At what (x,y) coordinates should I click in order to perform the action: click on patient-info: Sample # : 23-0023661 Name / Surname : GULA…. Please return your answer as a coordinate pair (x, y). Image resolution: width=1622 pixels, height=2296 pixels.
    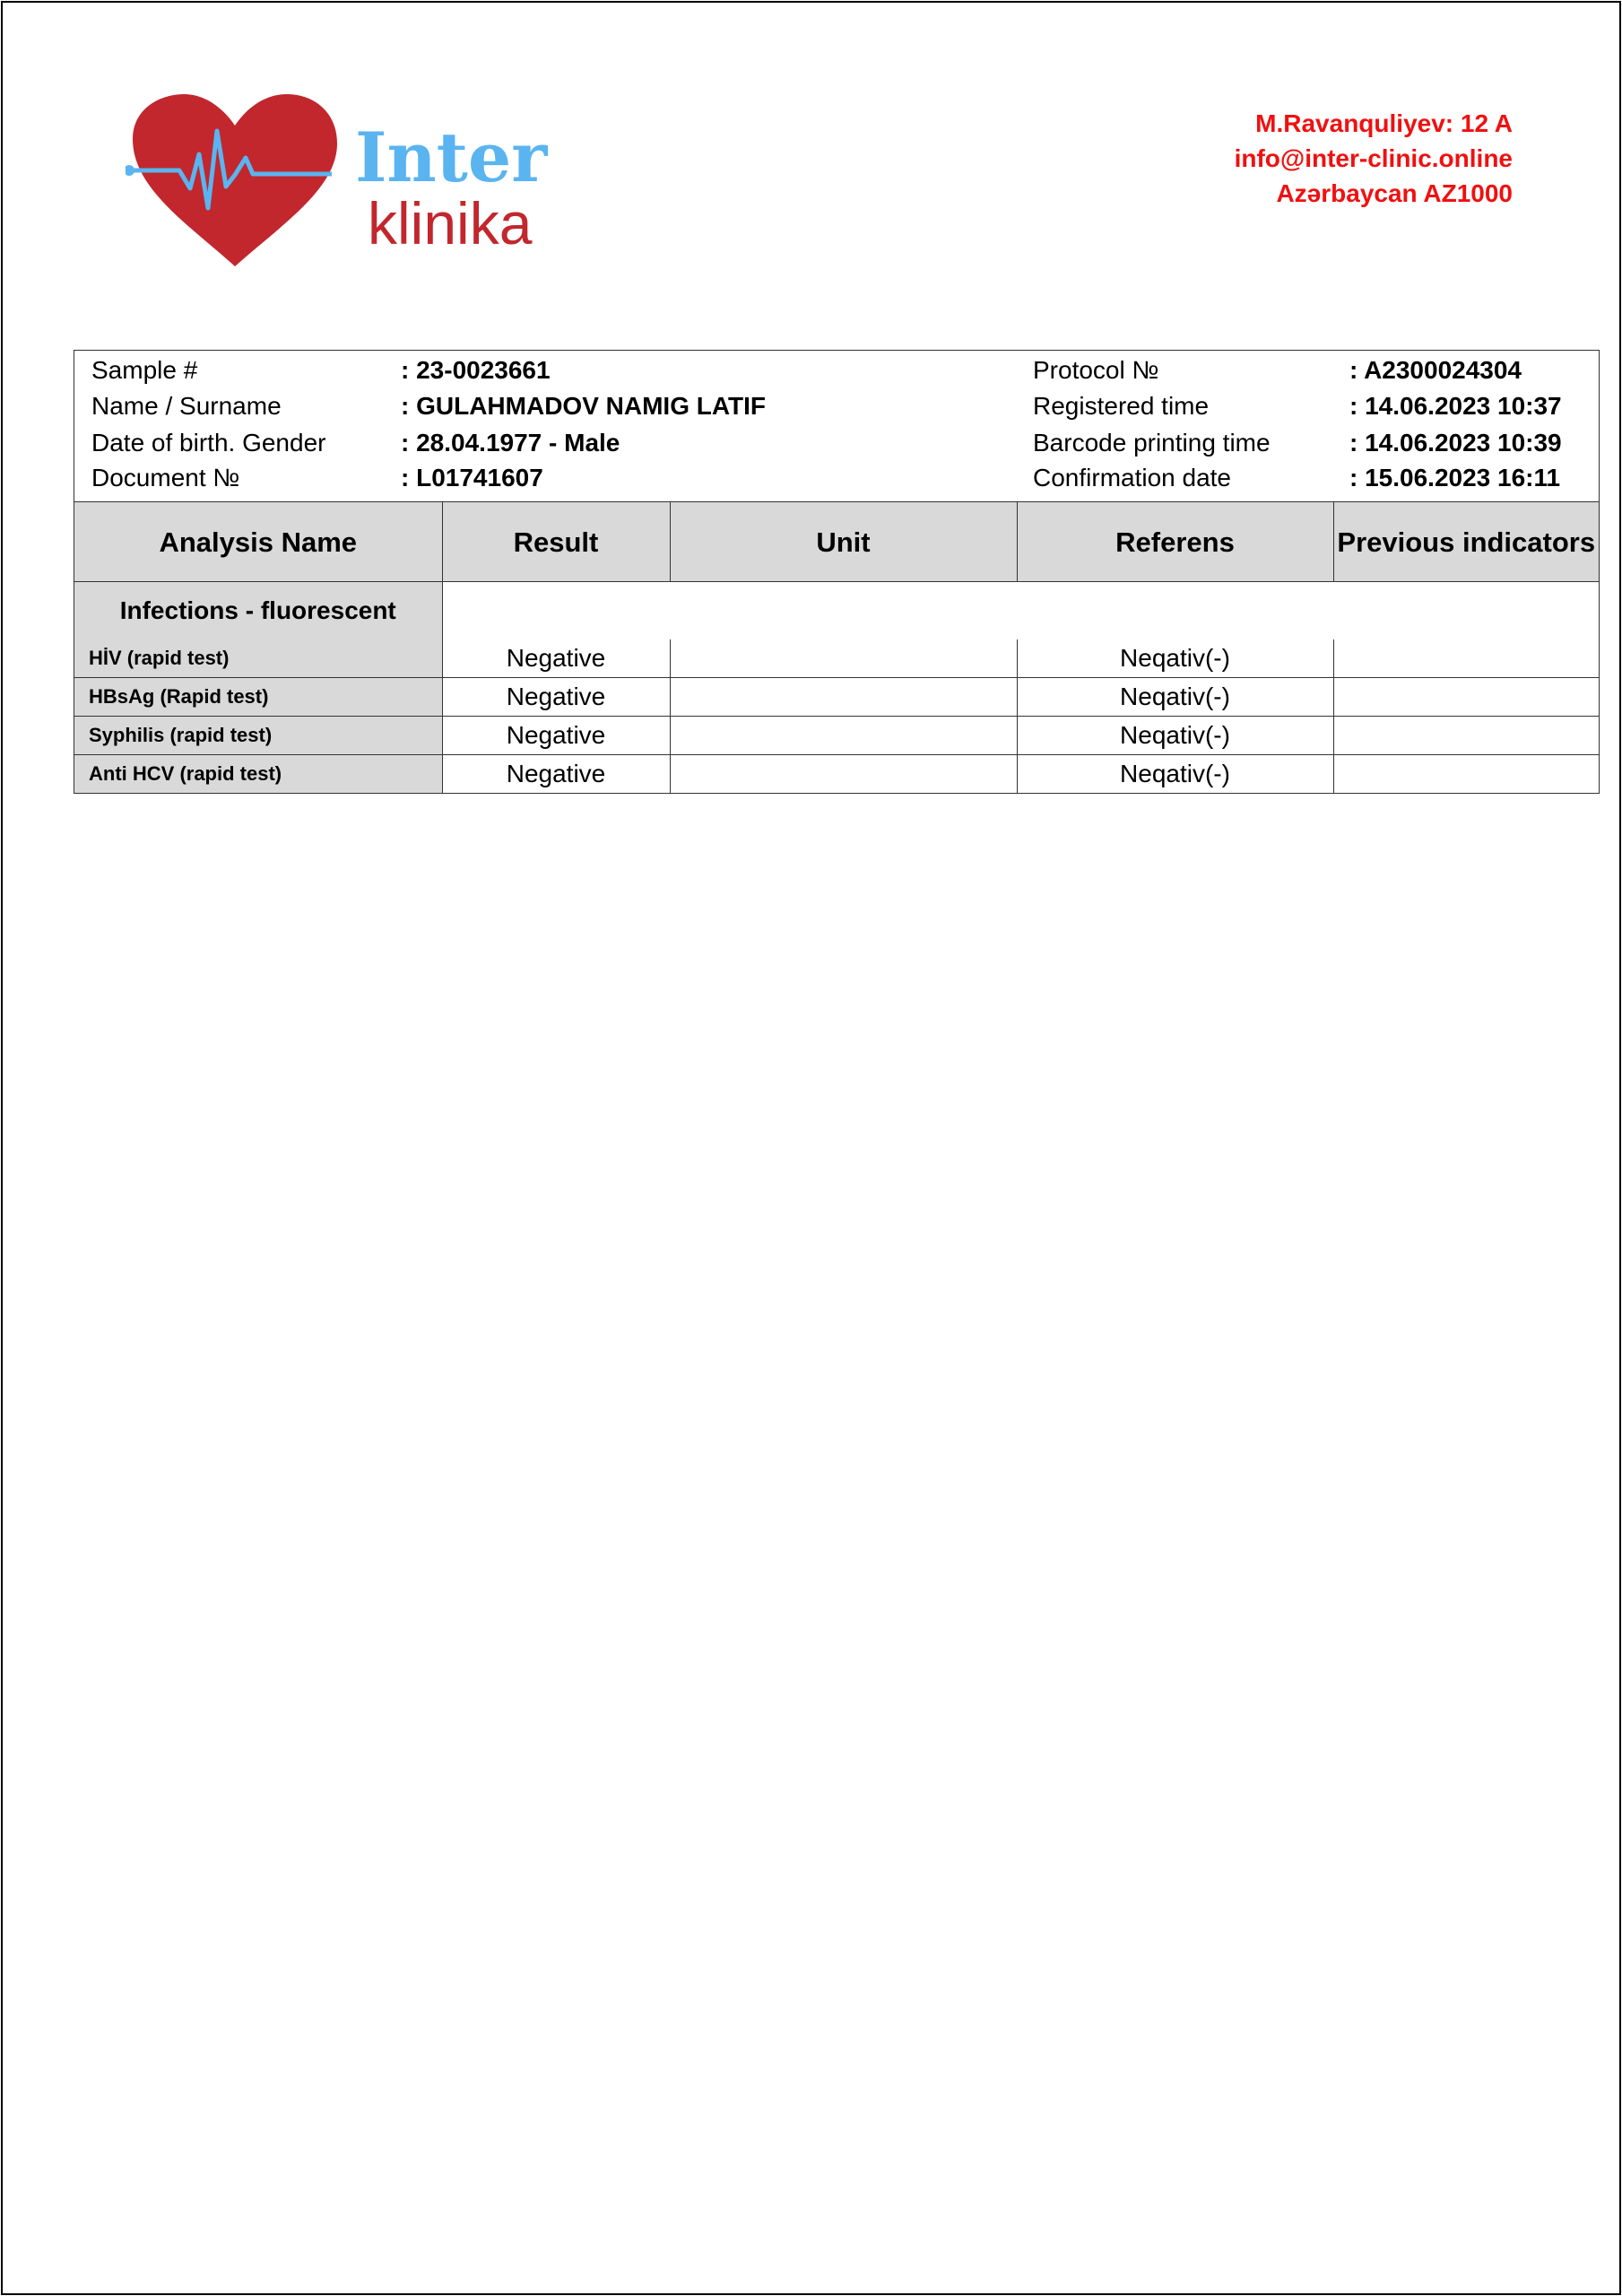
    Looking at the image, I should click on (836, 426).